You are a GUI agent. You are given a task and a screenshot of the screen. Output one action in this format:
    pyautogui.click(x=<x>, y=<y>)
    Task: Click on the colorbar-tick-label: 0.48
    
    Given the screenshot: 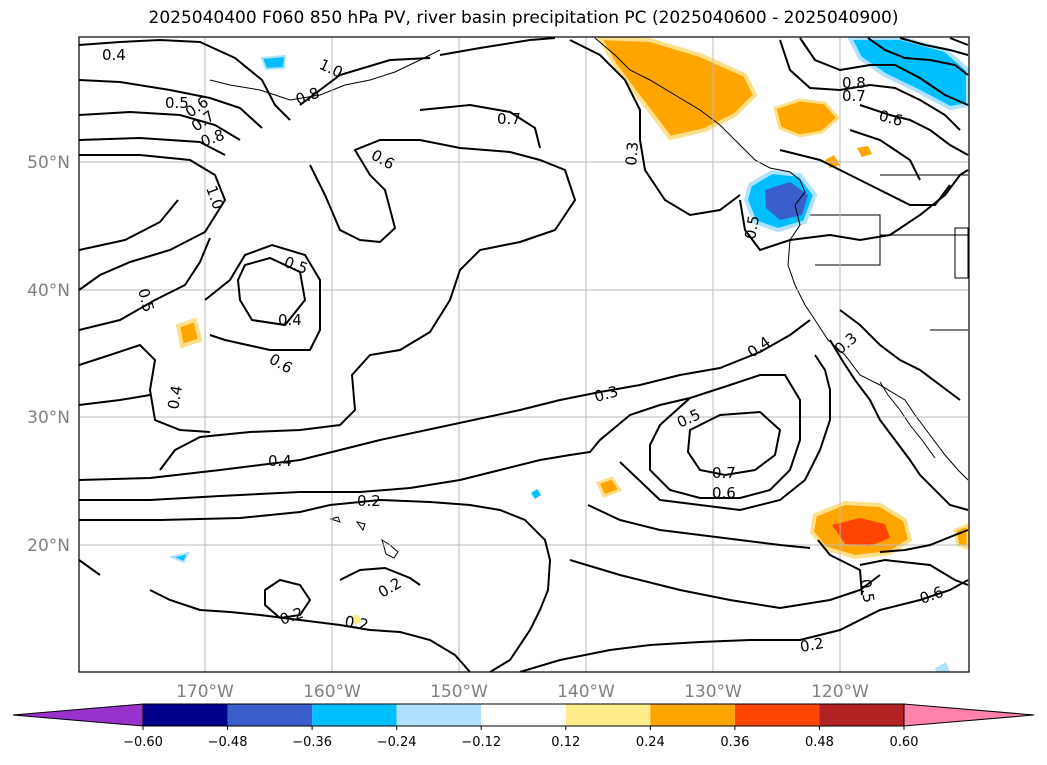 What is the action you would take?
    pyautogui.click(x=819, y=742)
    